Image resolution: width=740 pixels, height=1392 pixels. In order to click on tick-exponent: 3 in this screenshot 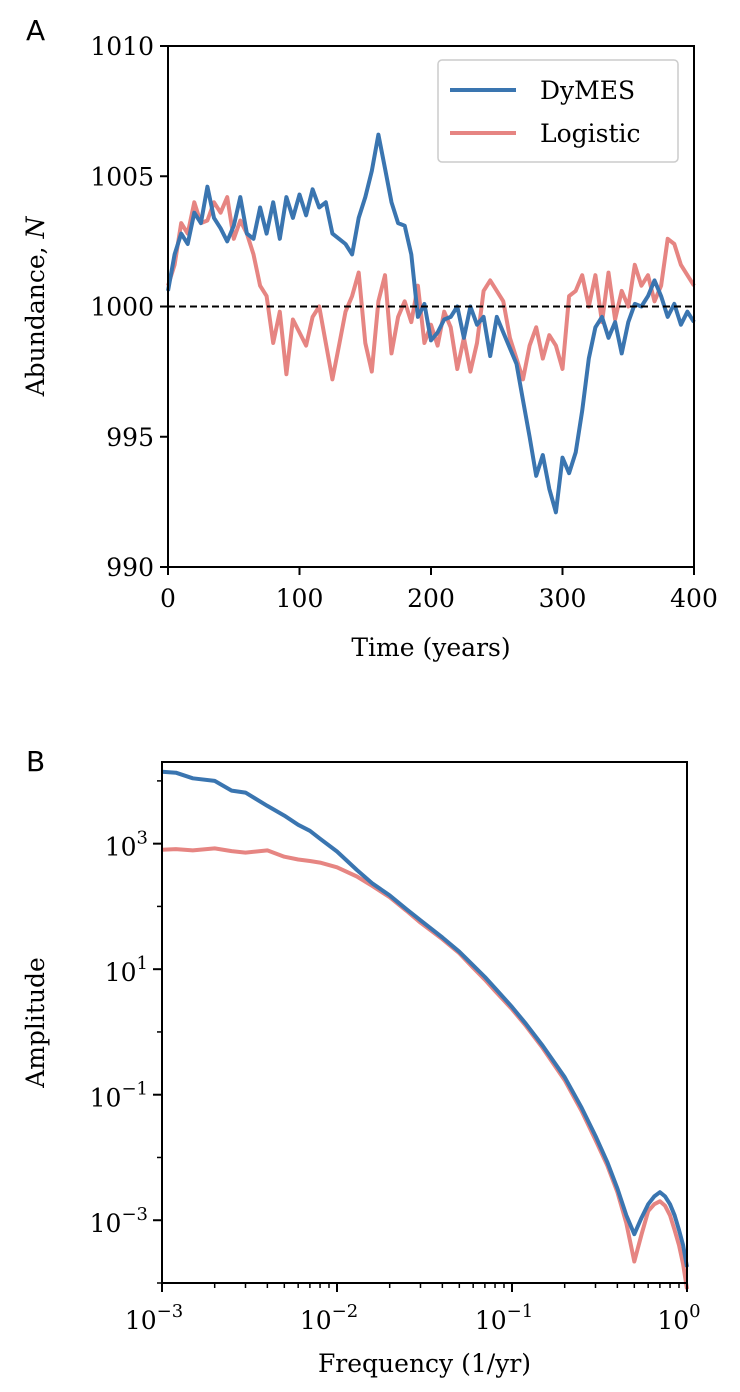, I will do `click(142, 838)`.